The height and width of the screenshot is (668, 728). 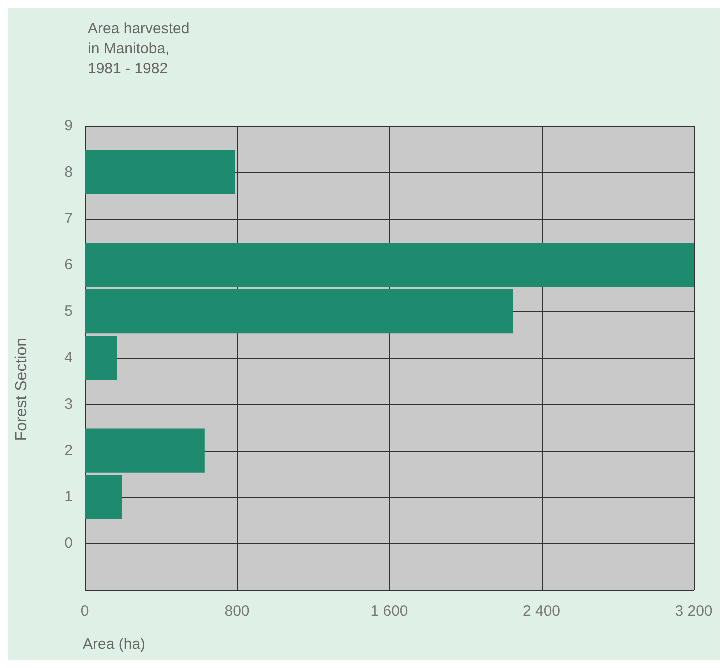 I want to click on x-tick-label: 0, so click(x=85, y=611).